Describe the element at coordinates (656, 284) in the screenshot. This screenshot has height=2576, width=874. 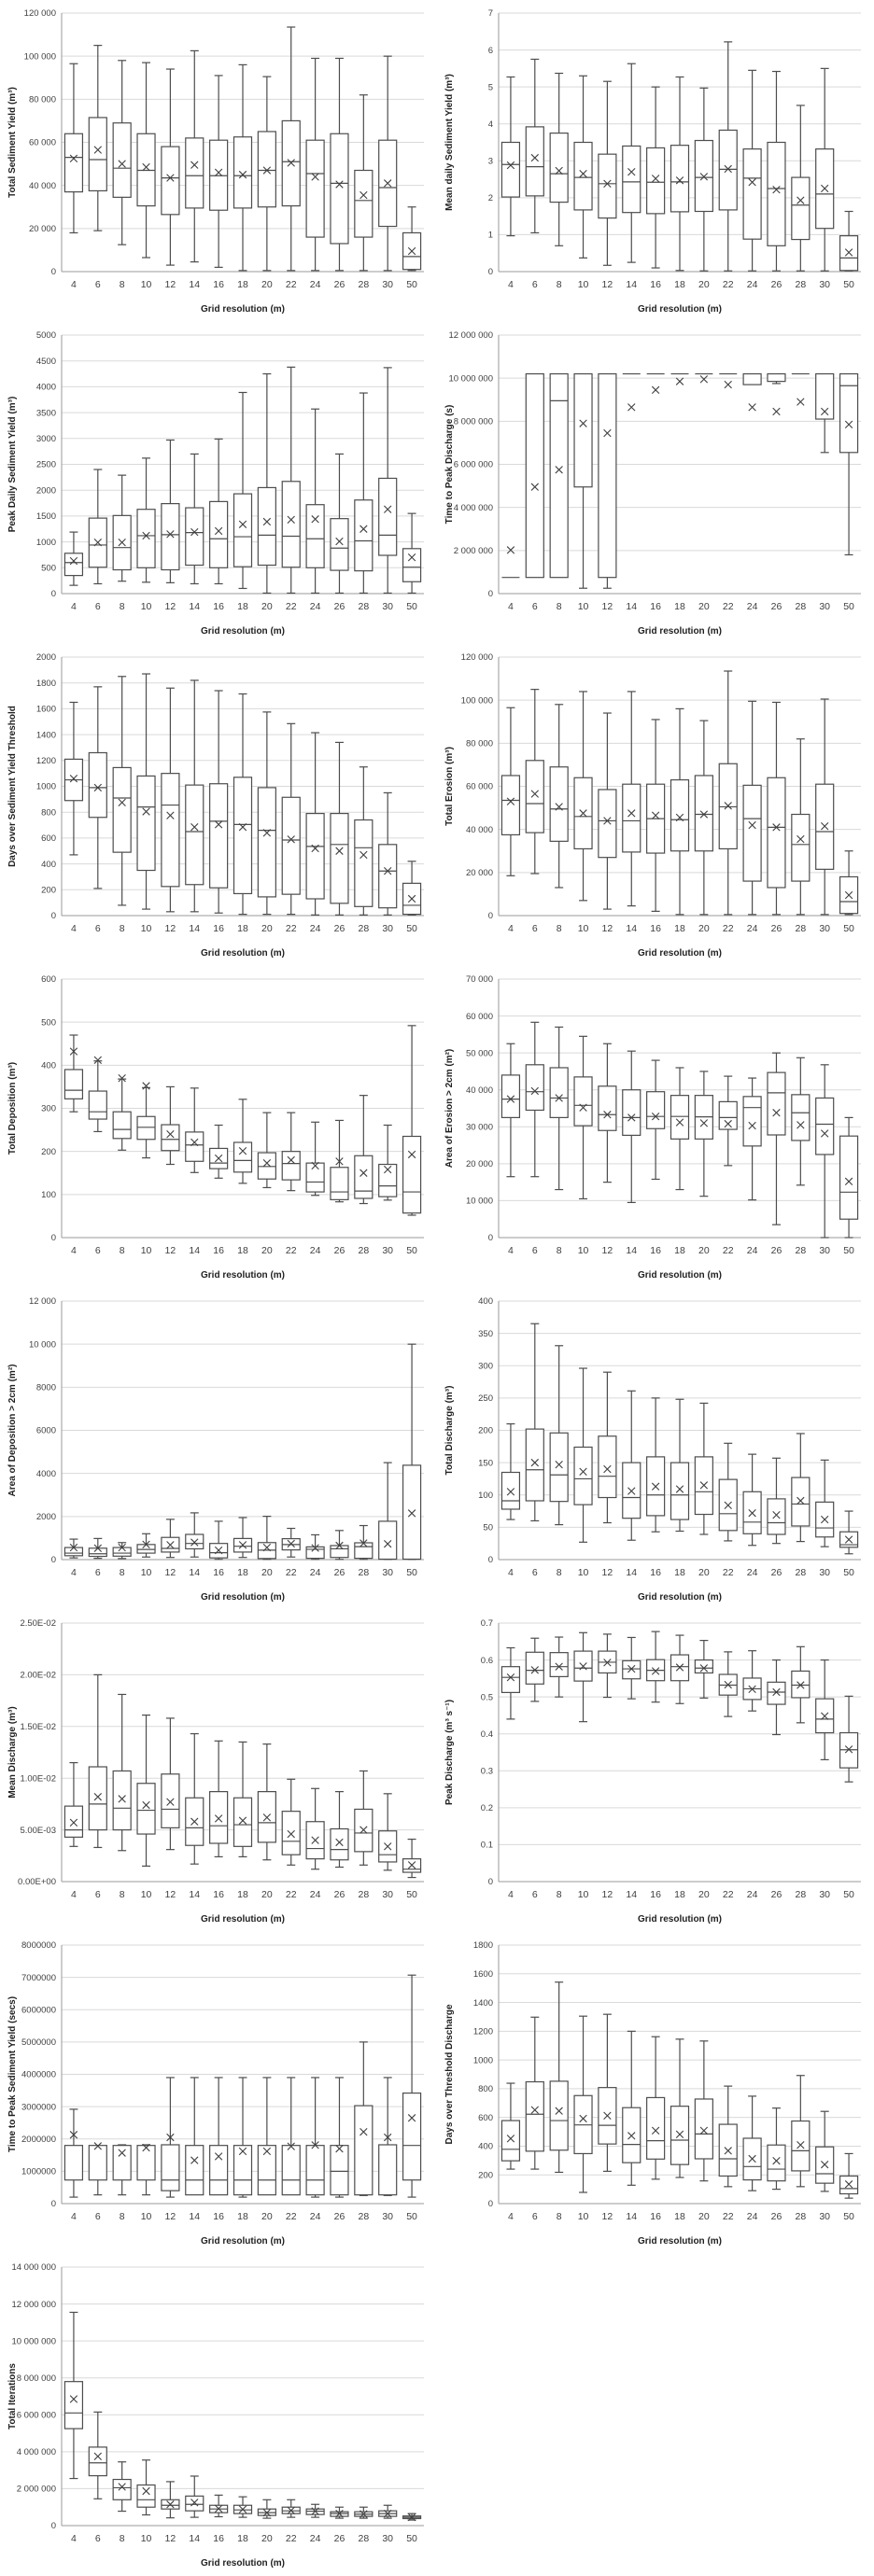
I see `x-tick-label: 16` at that location.